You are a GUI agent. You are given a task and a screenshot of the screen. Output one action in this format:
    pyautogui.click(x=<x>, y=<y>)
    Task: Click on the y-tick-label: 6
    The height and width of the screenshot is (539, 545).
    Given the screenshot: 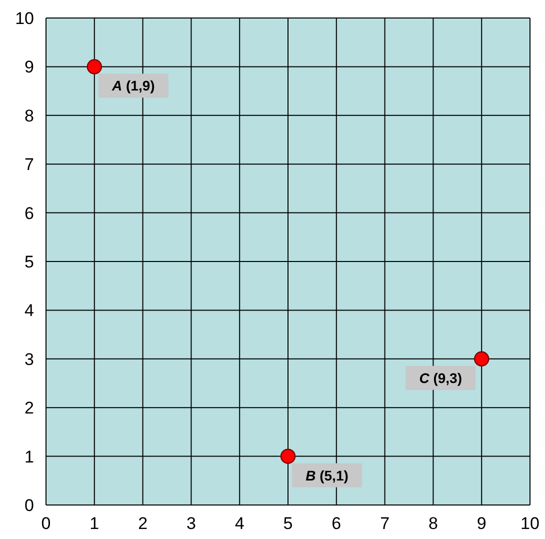 What is the action you would take?
    pyautogui.click(x=29, y=213)
    